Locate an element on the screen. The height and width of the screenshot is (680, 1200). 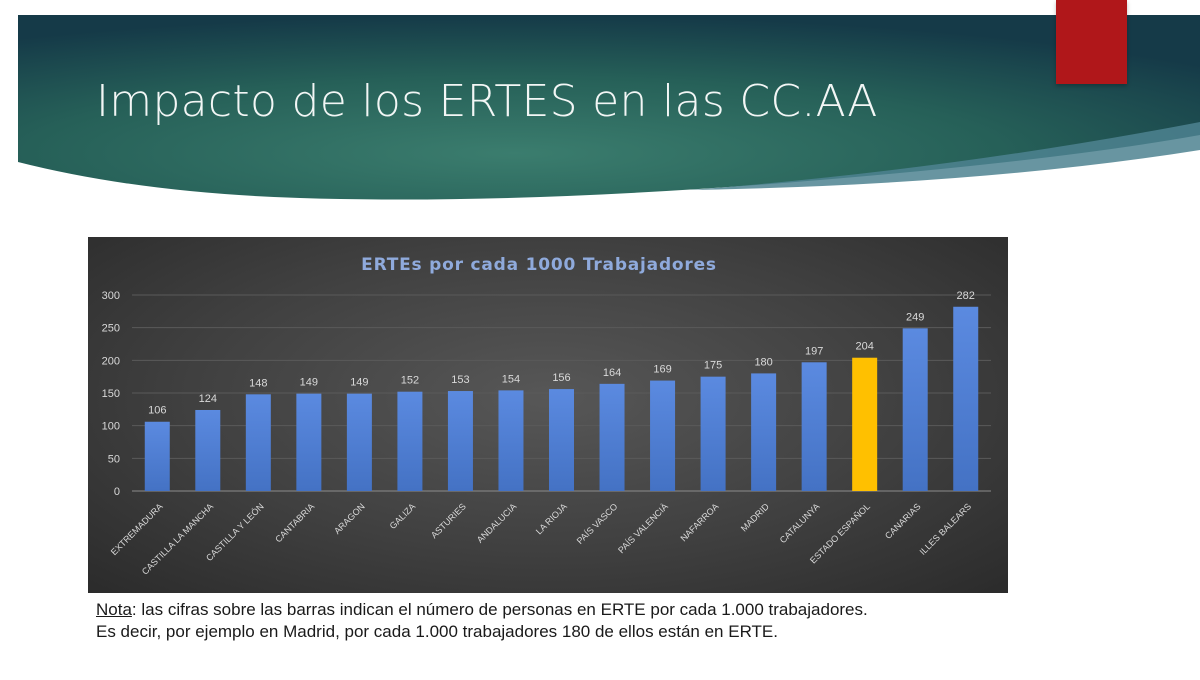
category-label: MADRID is located at coordinates (755, 517).